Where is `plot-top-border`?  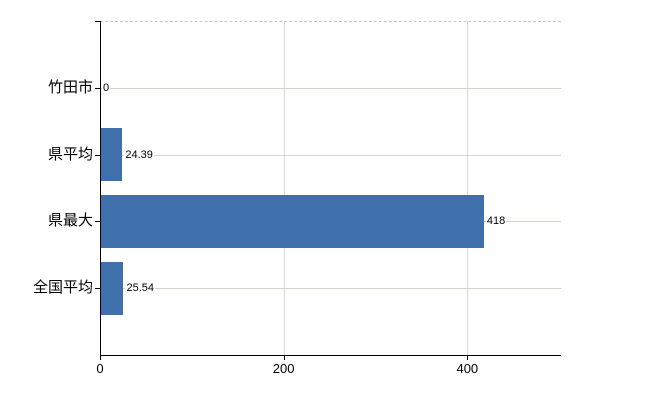 plot-top-border is located at coordinates (330, 21).